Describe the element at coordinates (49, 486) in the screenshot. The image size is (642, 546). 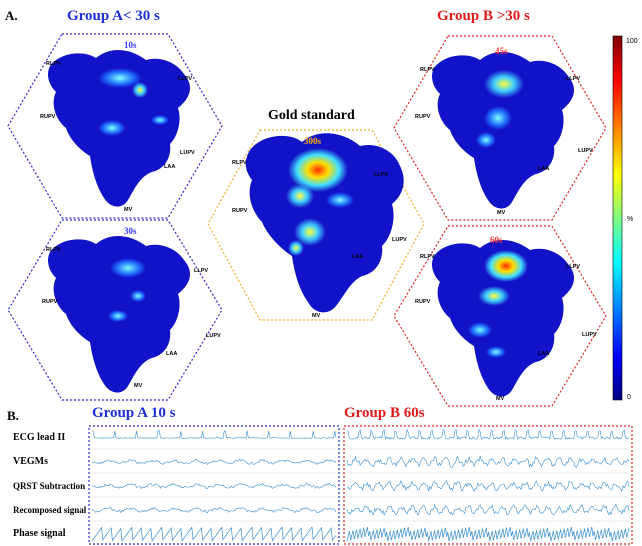
I see `row-label: QRST Subtraction` at that location.